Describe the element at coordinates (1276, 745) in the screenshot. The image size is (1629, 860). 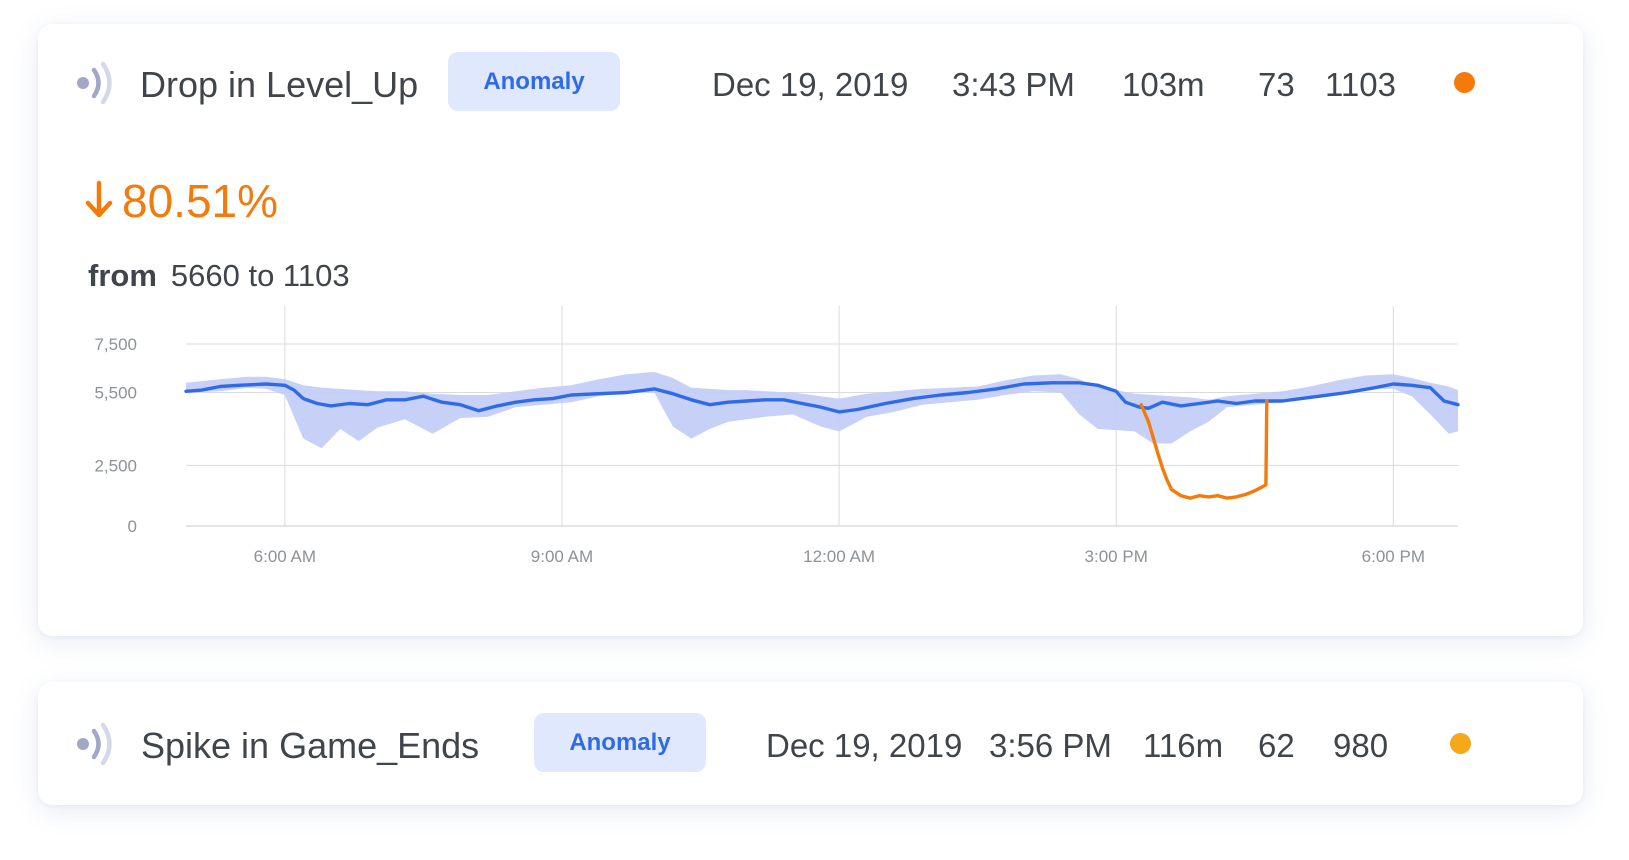
I see `anomaly-score: 62` at that location.